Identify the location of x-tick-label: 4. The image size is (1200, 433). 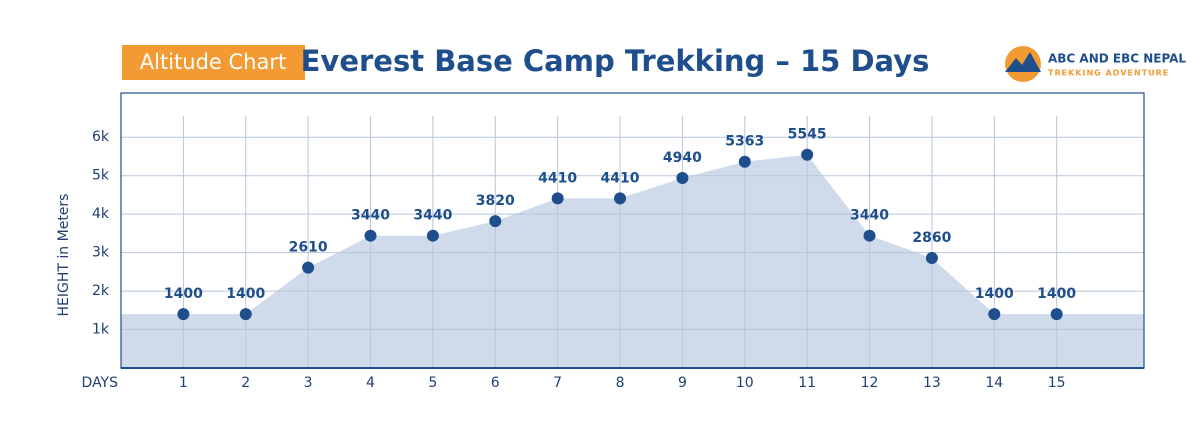
(370, 383).